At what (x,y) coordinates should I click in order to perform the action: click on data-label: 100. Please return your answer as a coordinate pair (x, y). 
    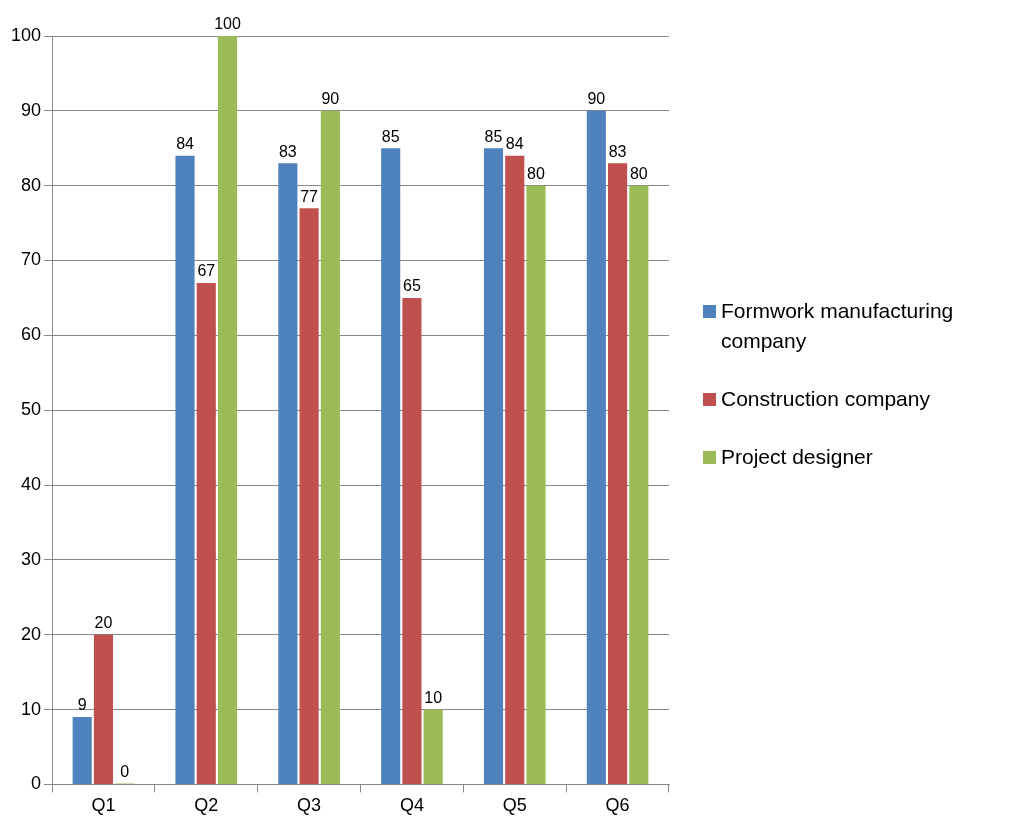
    Looking at the image, I should click on (227, 24).